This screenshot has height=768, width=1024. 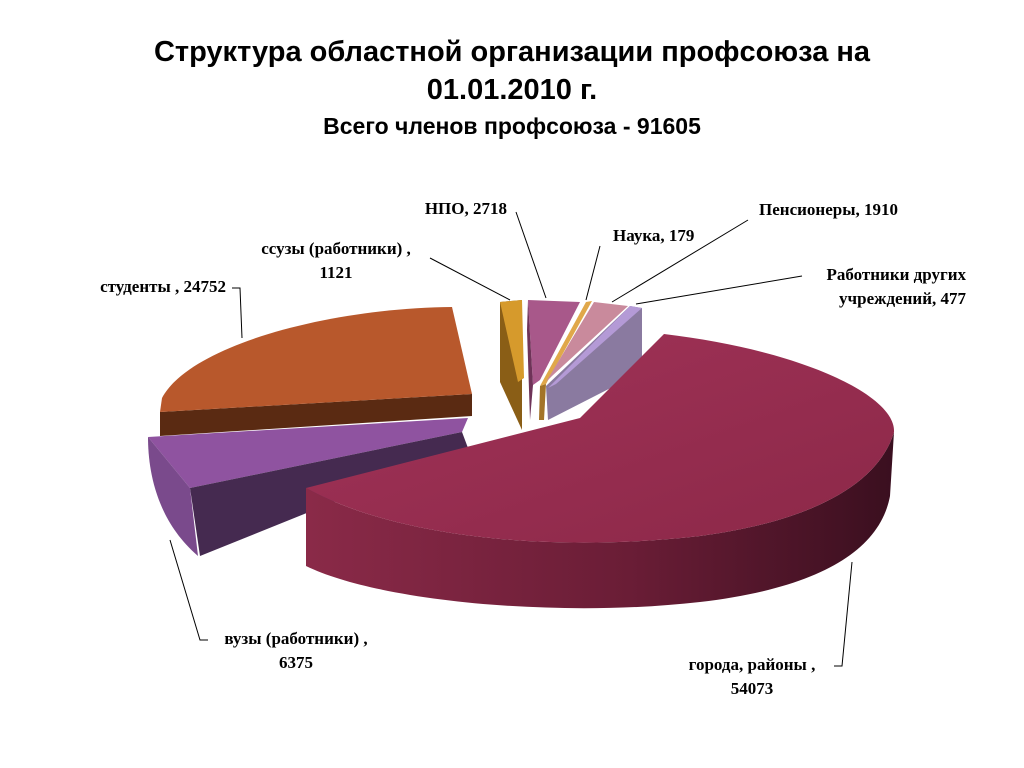 I want to click on slice-nauka-side, so click(x=542, y=402).